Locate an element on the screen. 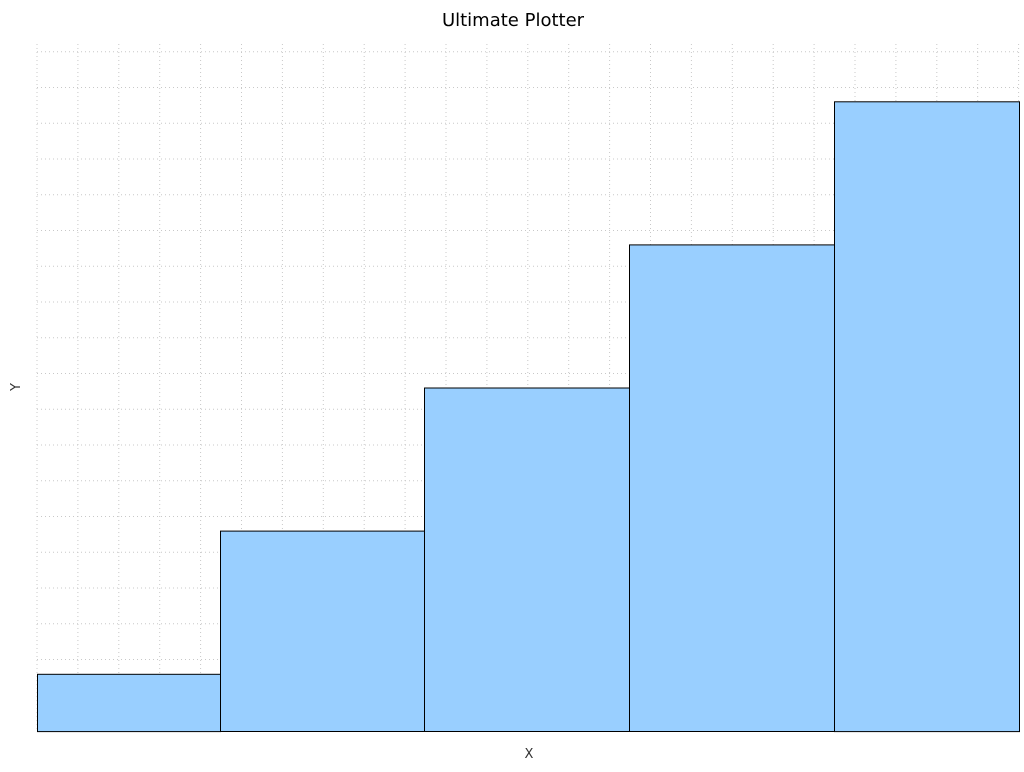 This screenshot has width=1024, height=772. chart-title: Ultimate Plotter is located at coordinates (513, 20).